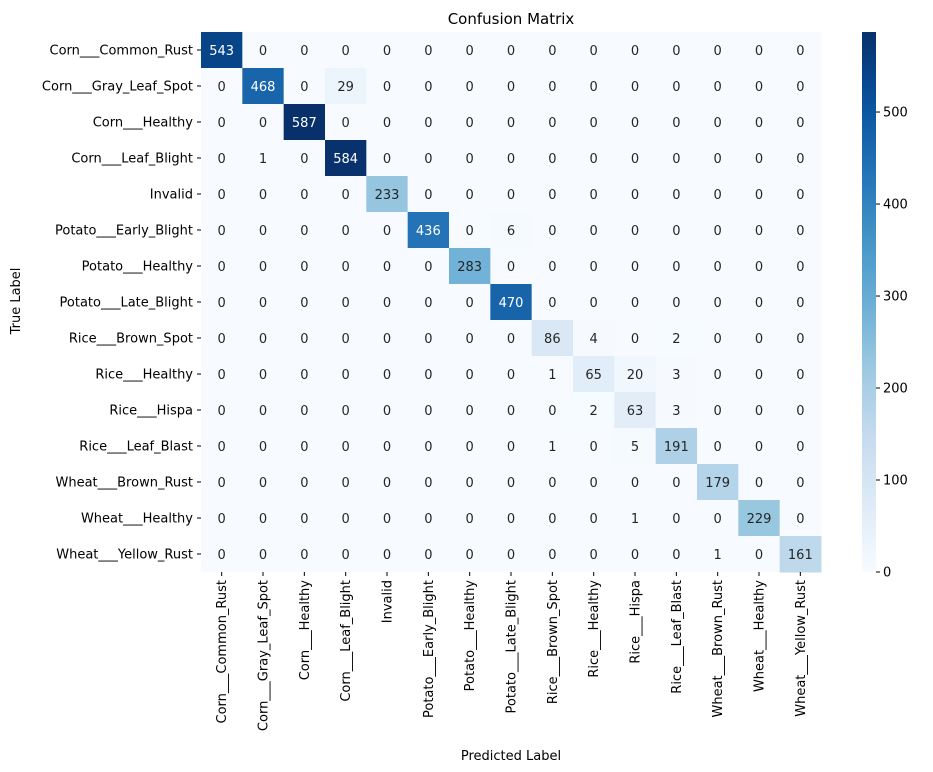 This screenshot has height=772, width=933. What do you see at coordinates (635, 375) in the screenshot?
I see `cell-value-label: 20` at bounding box center [635, 375].